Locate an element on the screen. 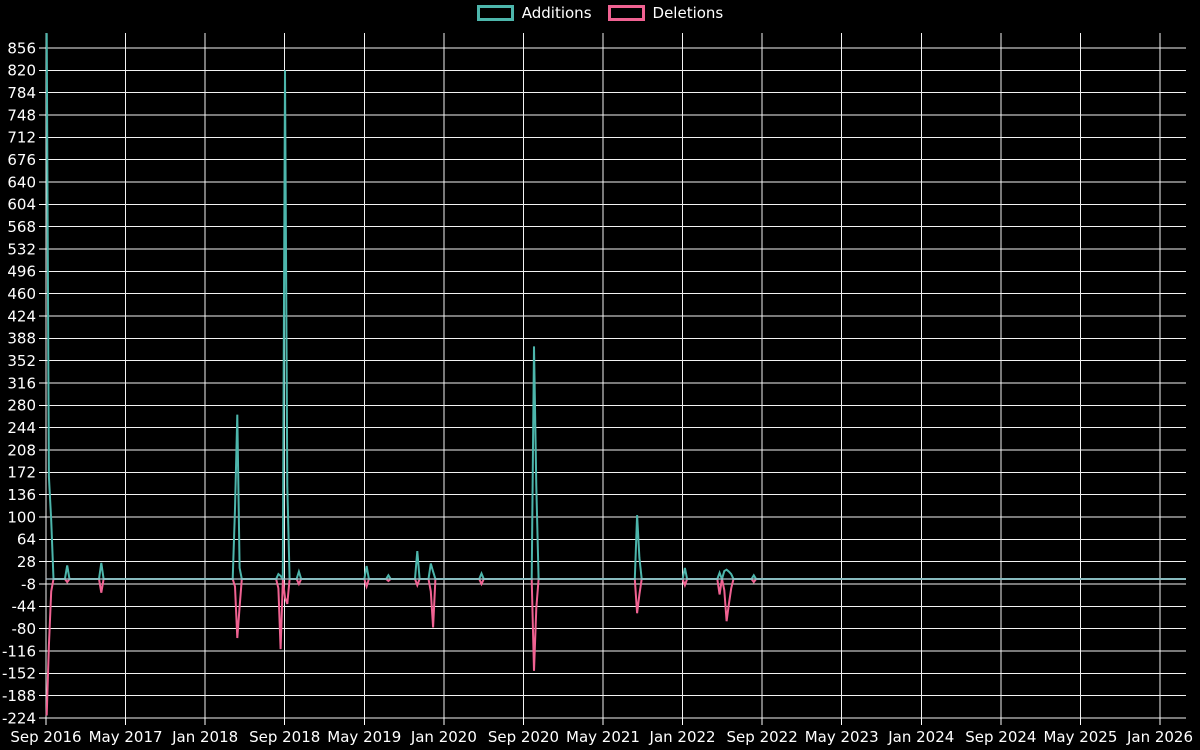 This screenshot has height=750, width=1200. chart-legend: Additions Deletions is located at coordinates (600, 13).